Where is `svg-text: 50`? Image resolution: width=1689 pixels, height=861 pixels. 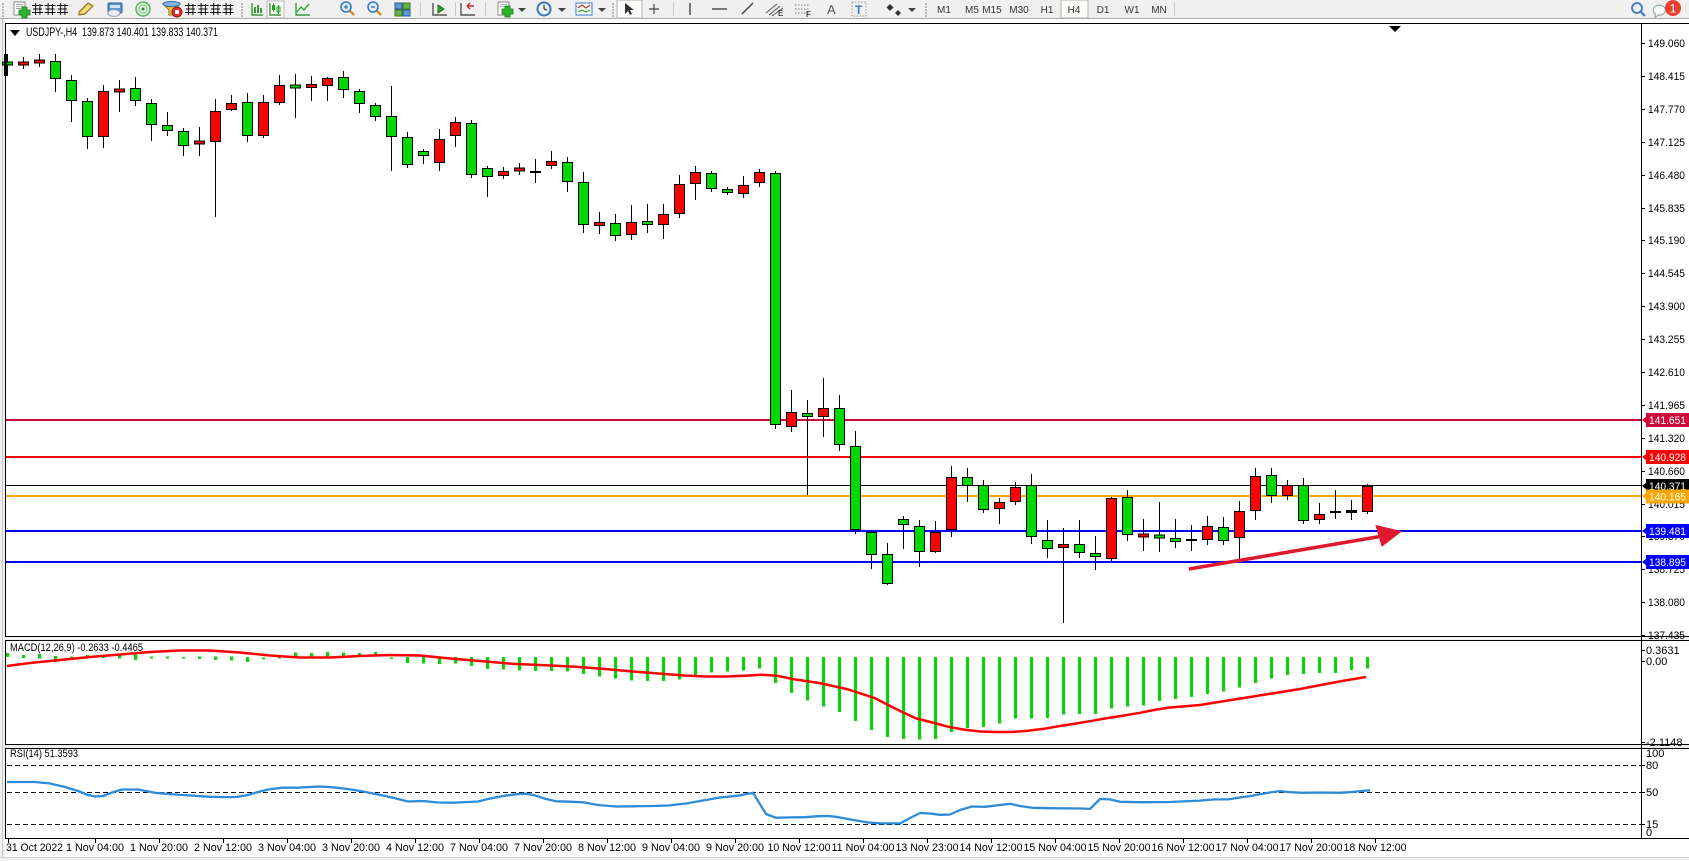 svg-text: 50 is located at coordinates (1652, 793).